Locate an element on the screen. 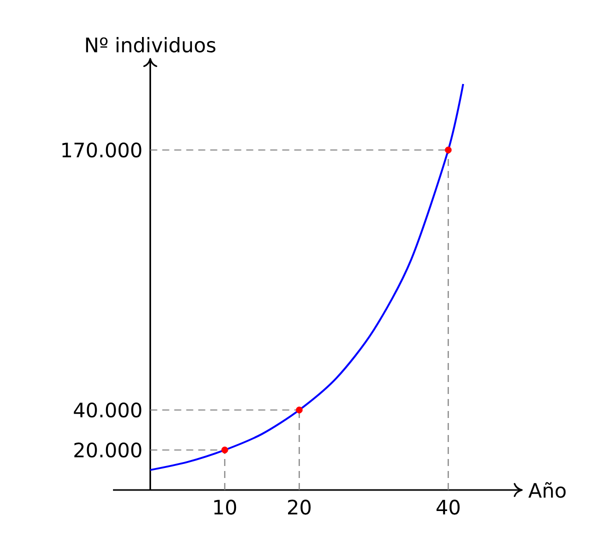  y-tick-label: 170.000 is located at coordinates (102, 150).